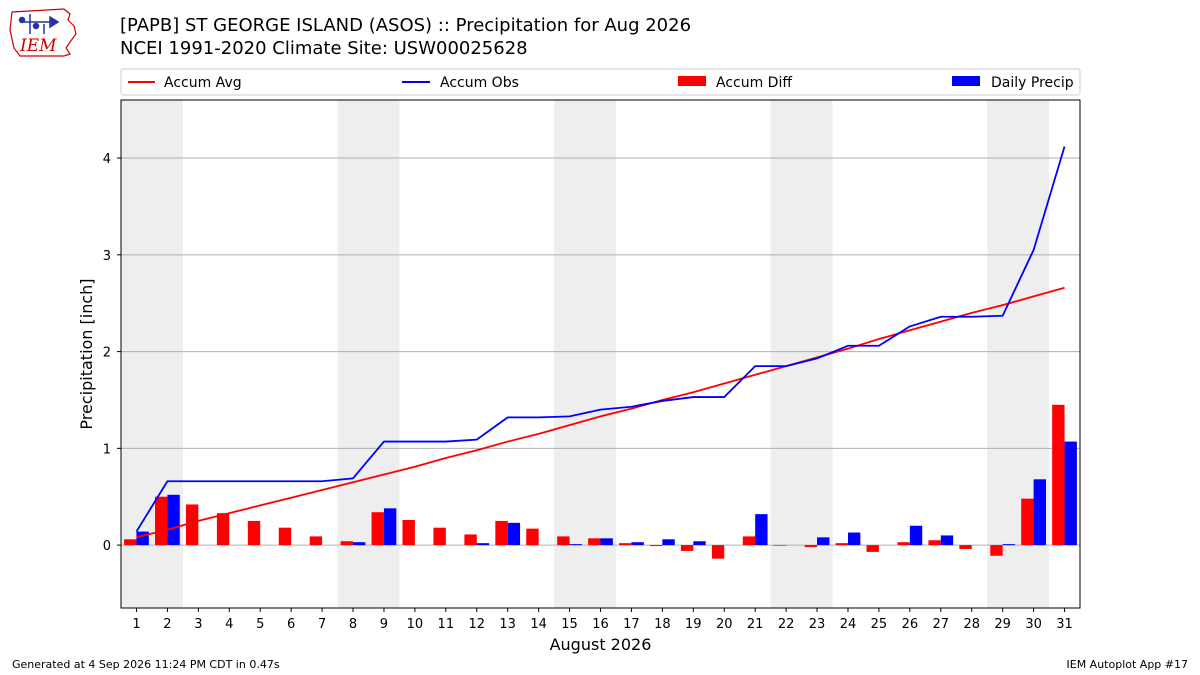 Image resolution: width=1200 pixels, height=675 pixels. What do you see at coordinates (353, 624) in the screenshot?
I see `x-tick-label: 8` at bounding box center [353, 624].